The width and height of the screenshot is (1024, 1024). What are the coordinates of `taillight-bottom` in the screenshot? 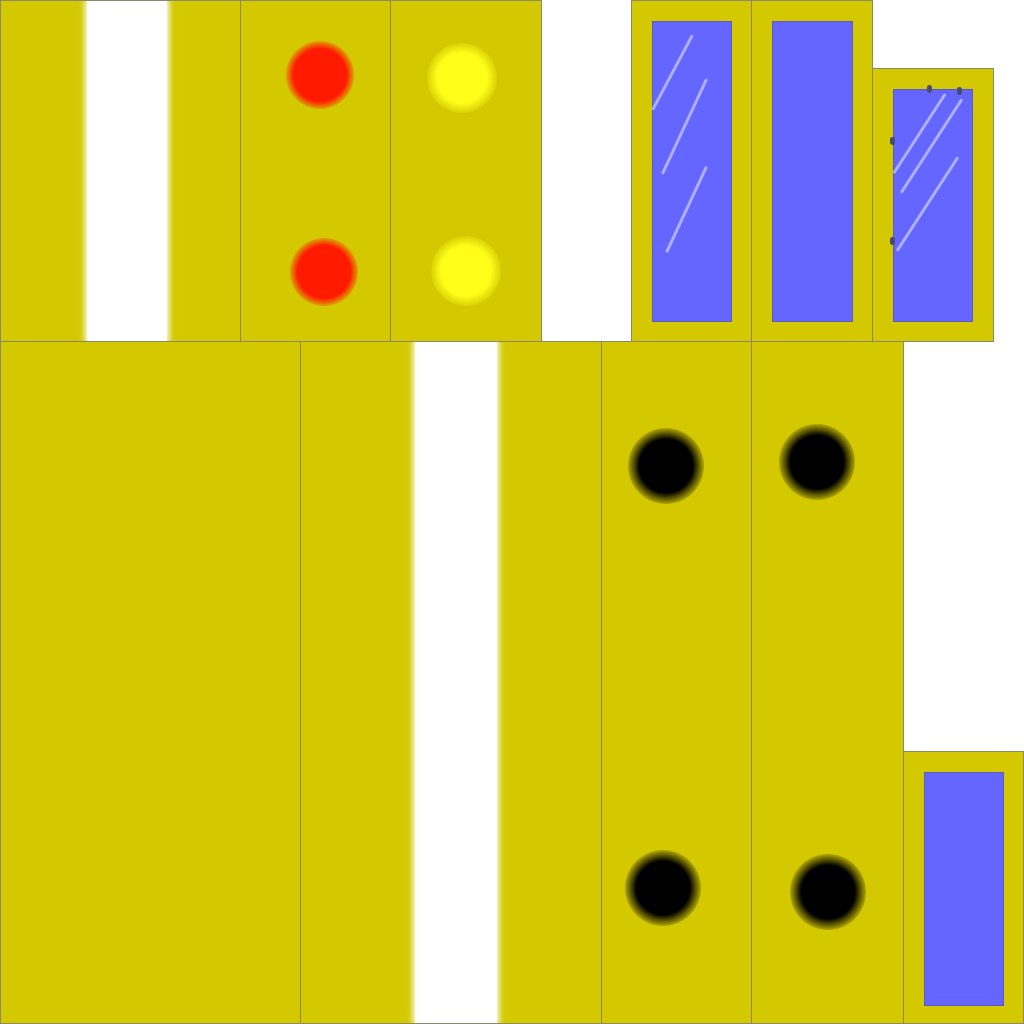 It's located at (324, 272).